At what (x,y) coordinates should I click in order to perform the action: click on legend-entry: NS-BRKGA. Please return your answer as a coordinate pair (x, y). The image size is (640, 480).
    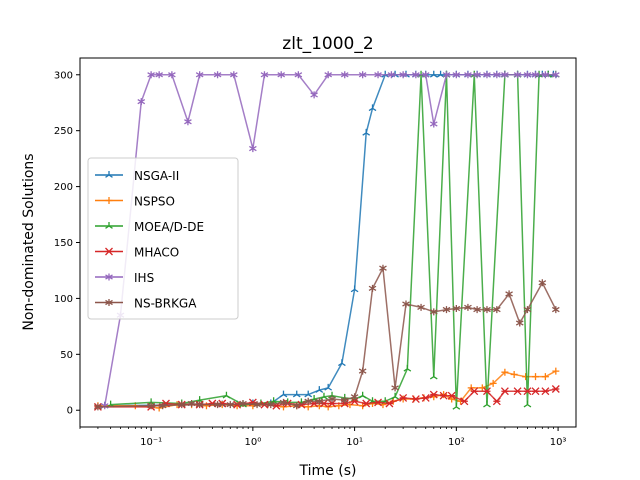
    Looking at the image, I should click on (146, 304).